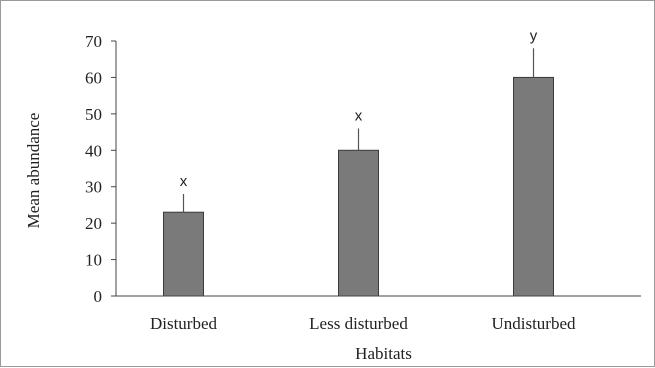  I want to click on x-axis-title: Habitats, so click(383, 353).